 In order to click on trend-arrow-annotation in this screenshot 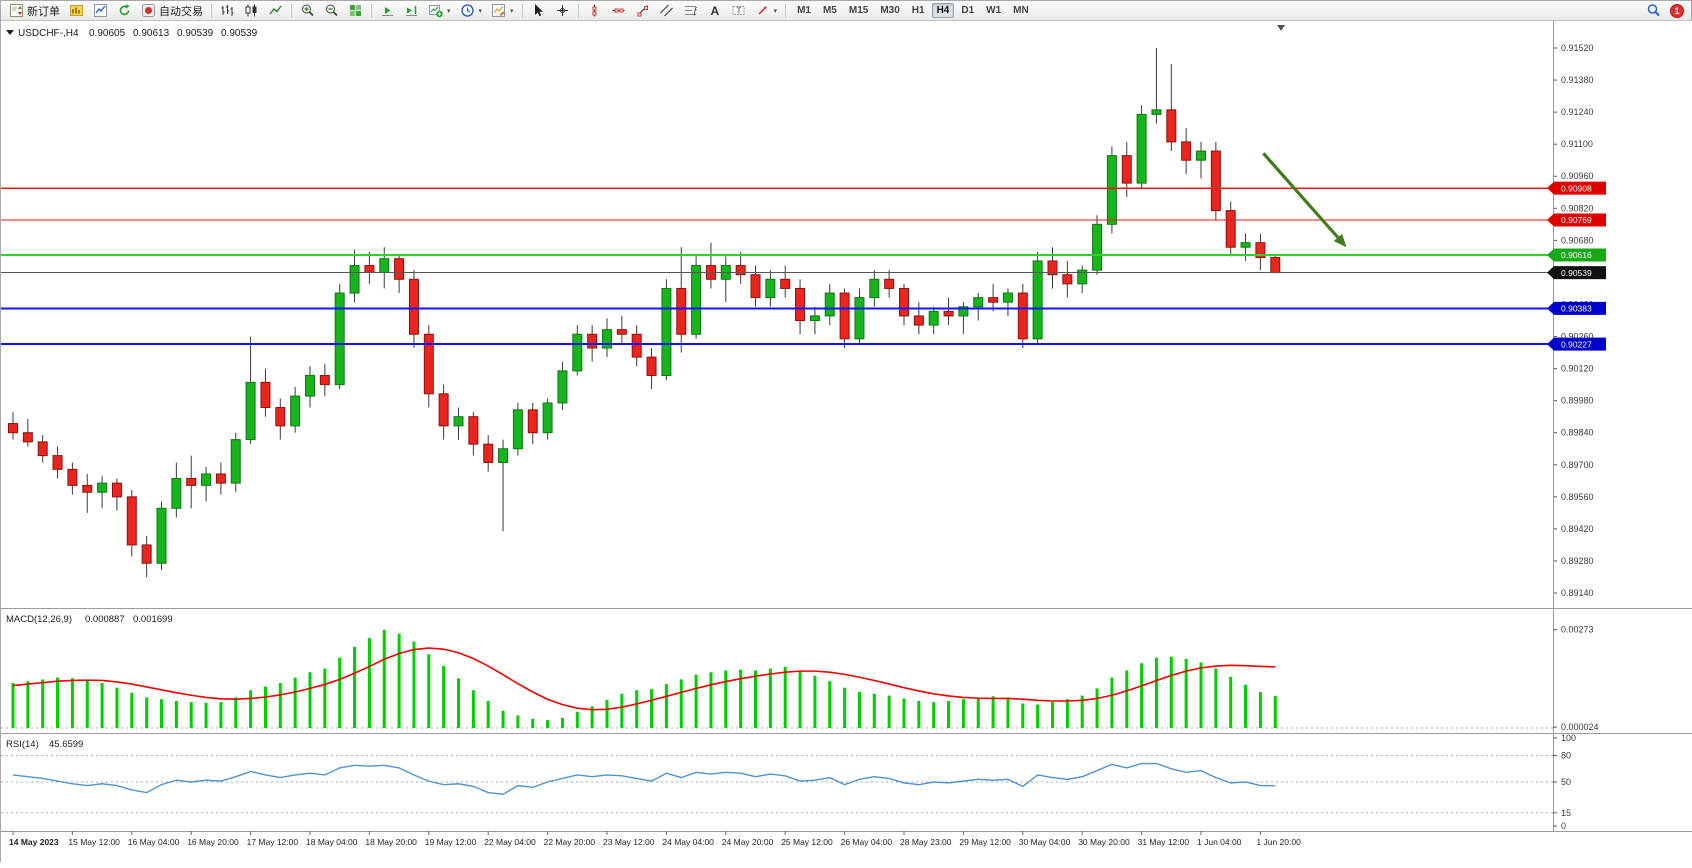, I will do `click(1304, 200)`.